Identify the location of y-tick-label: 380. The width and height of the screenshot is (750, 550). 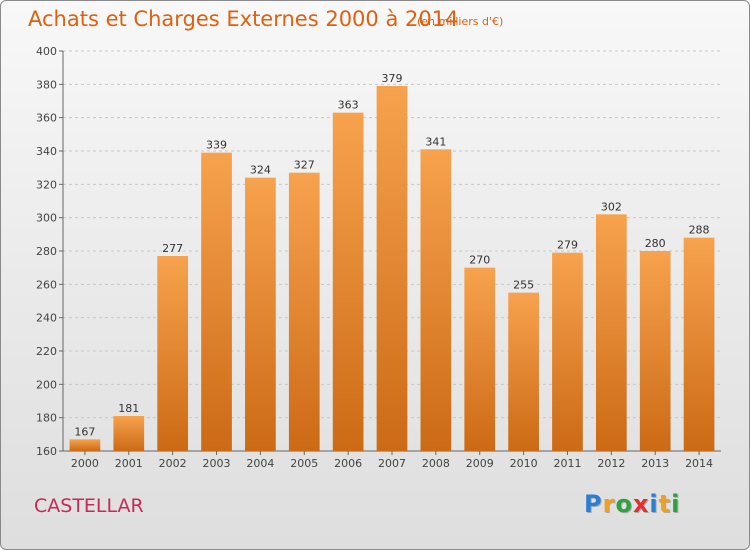
(46, 84).